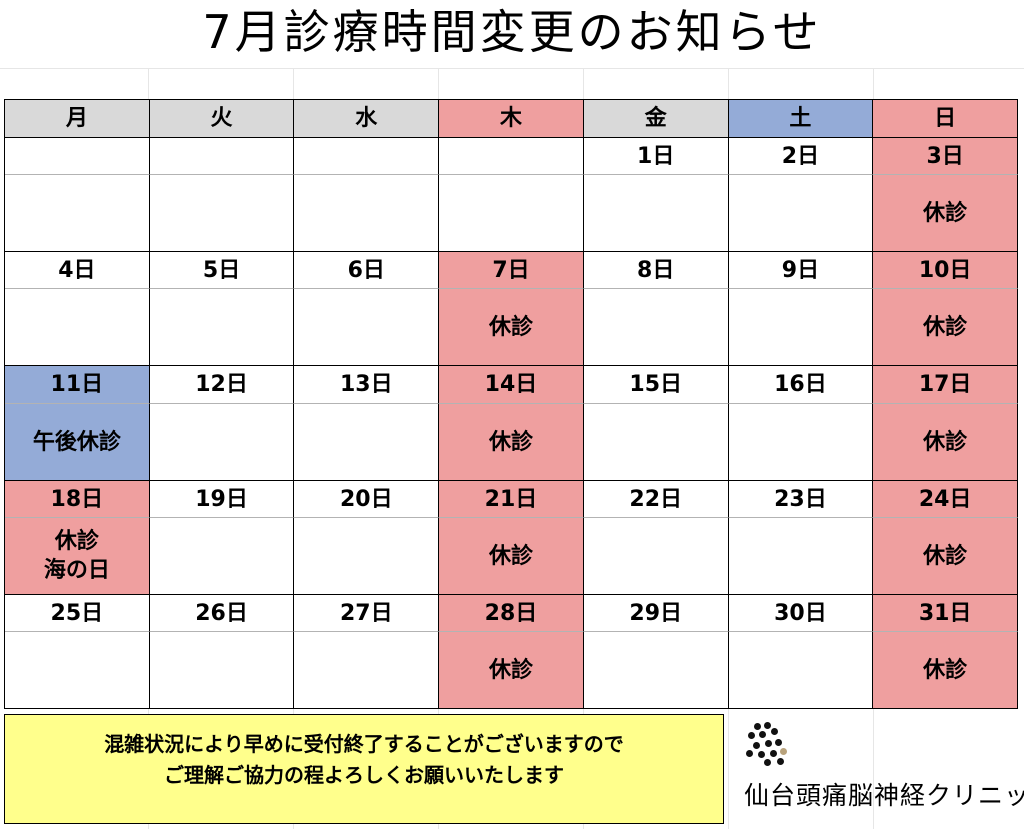  I want to click on date-cell: 24日, so click(945, 499).